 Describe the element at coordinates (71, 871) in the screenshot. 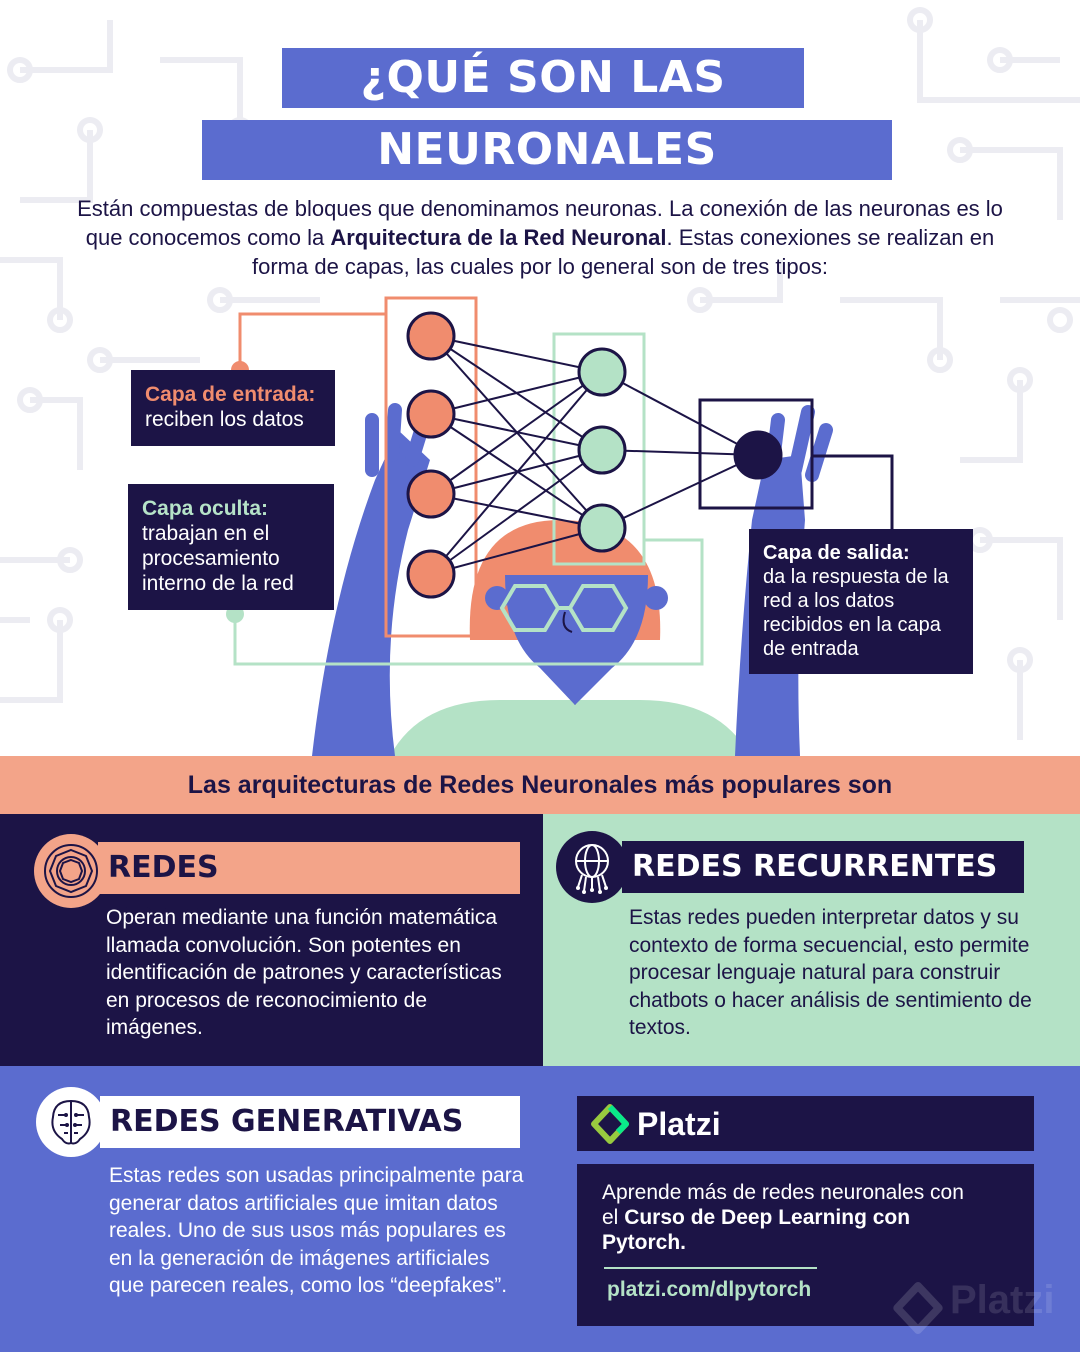

I see `convolution-icon` at that location.